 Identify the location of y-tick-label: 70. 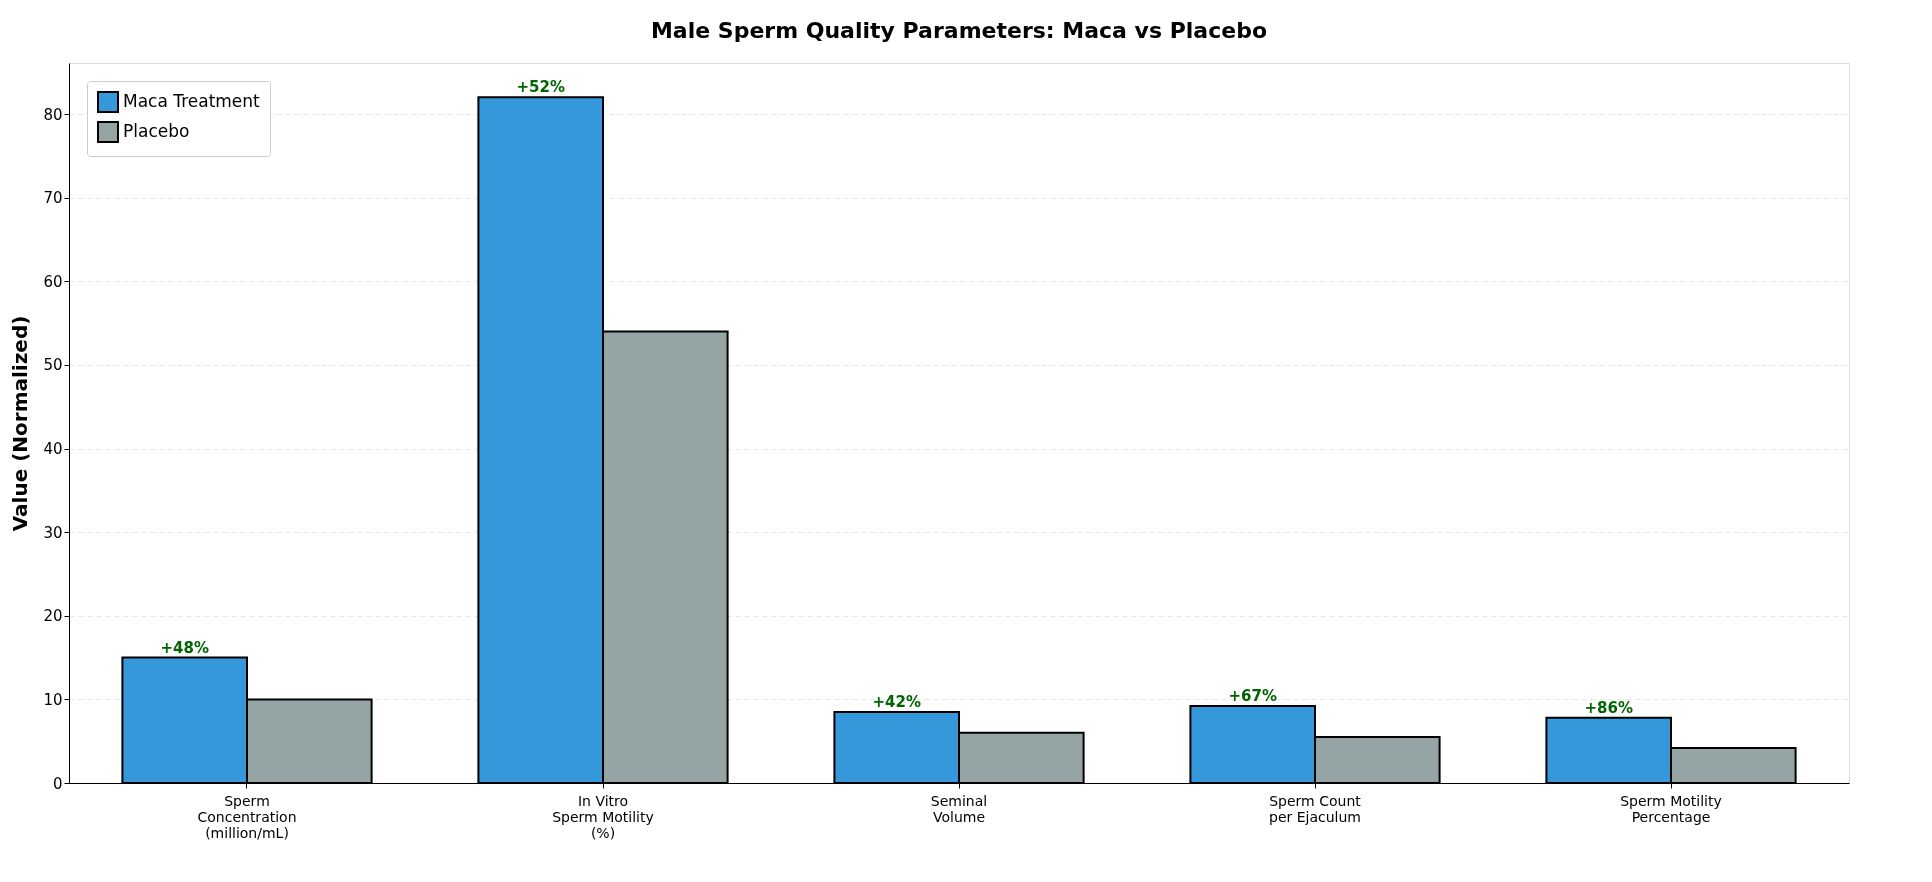
(53, 198).